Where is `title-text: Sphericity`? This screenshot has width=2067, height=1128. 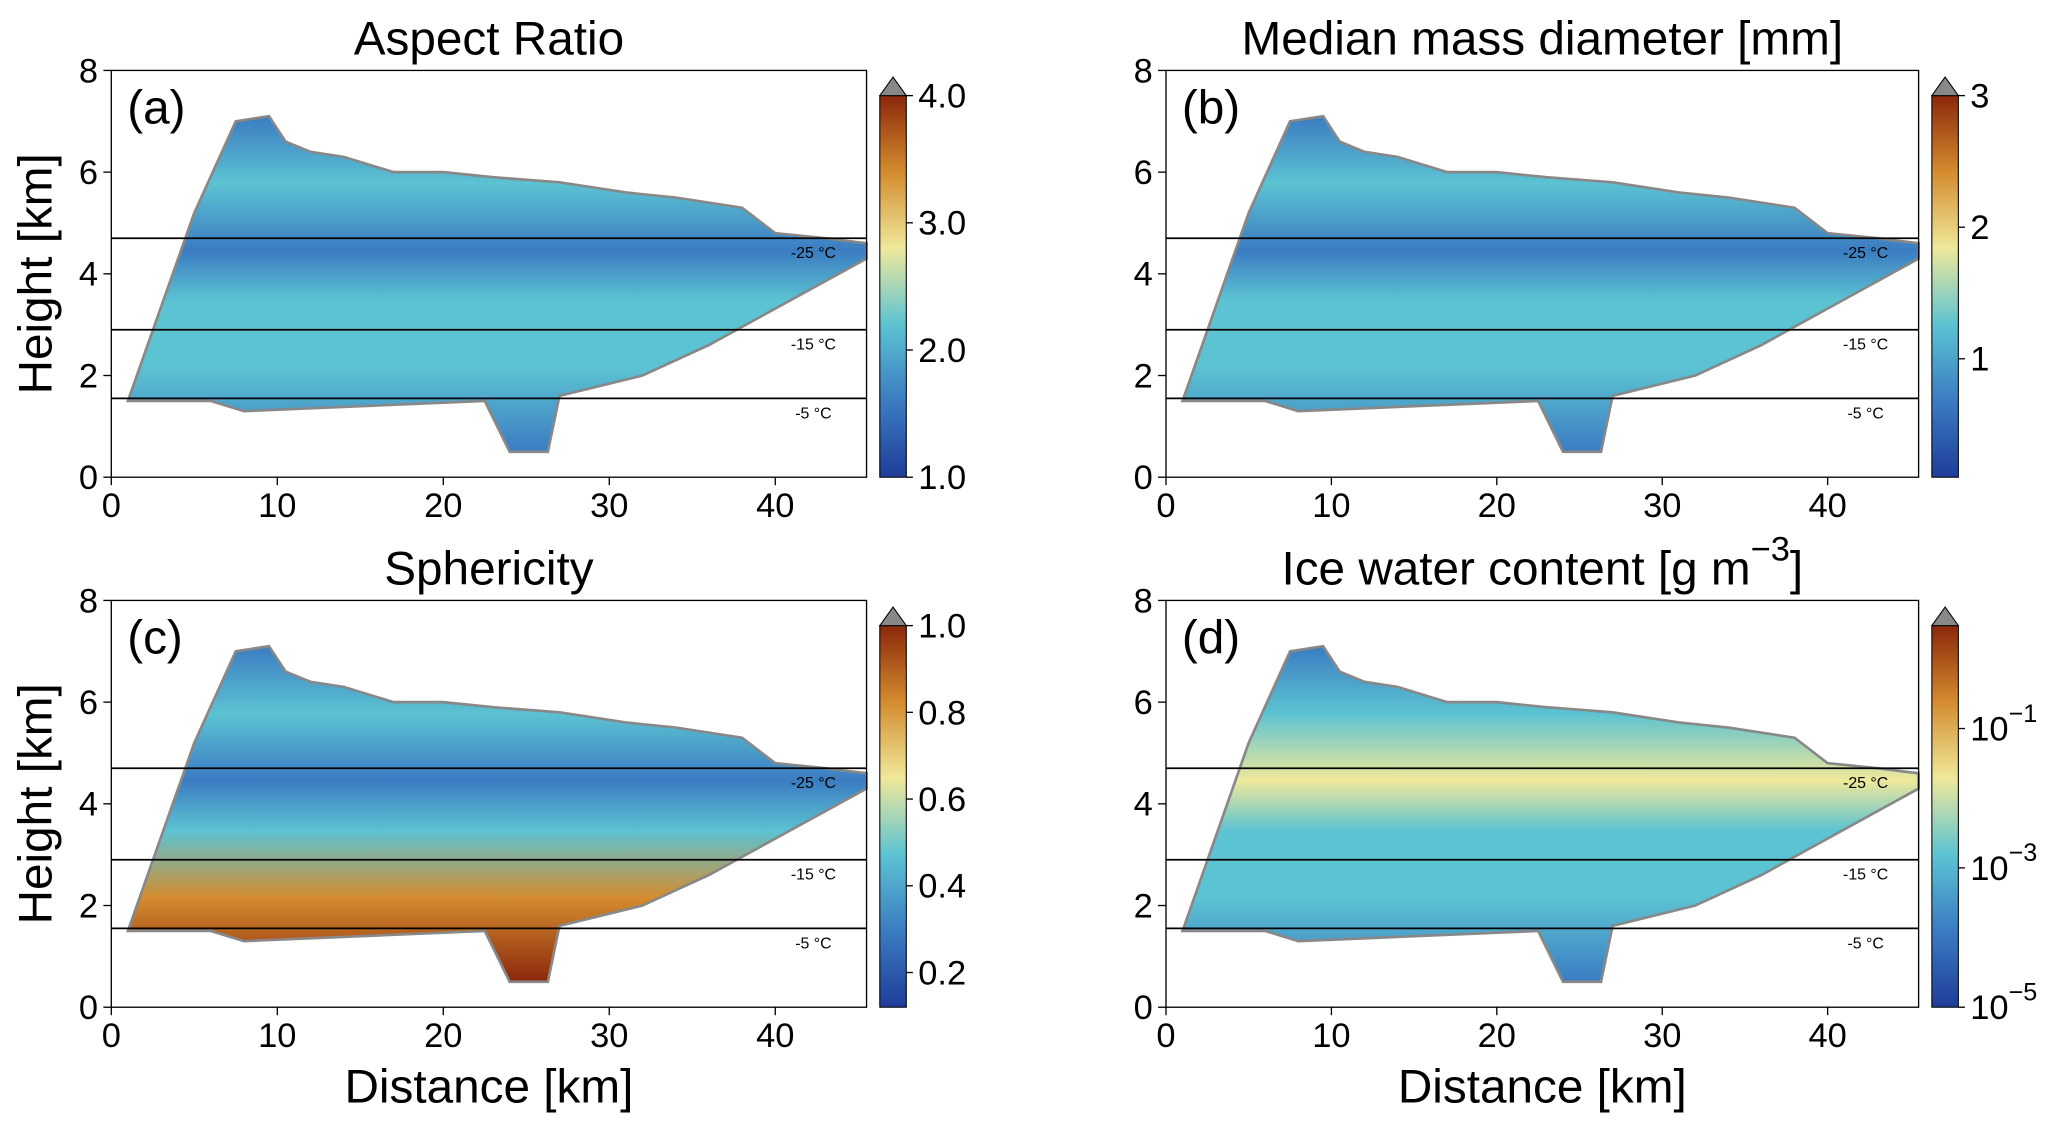
title-text: Sphericity is located at coordinates (489, 569).